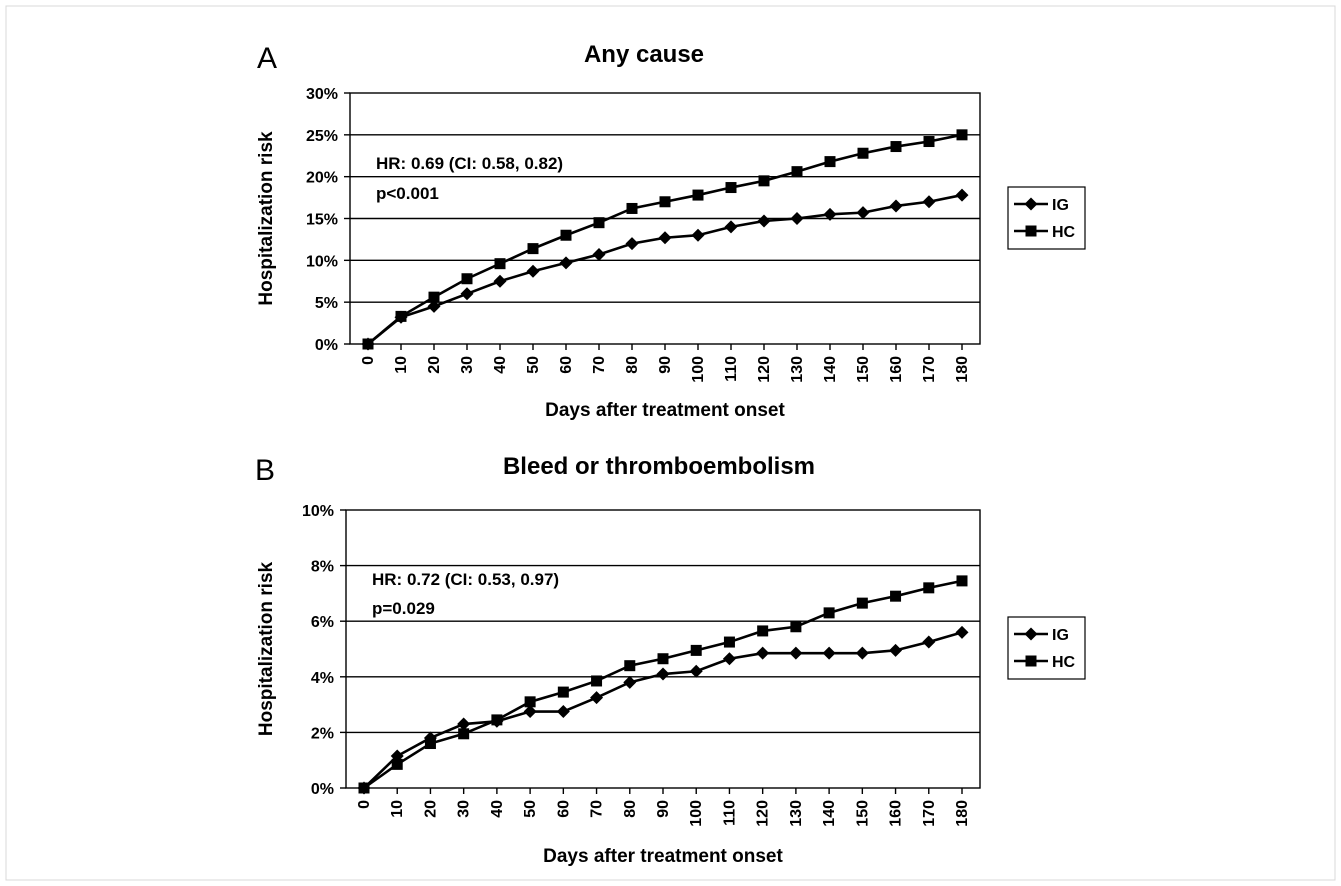  What do you see at coordinates (644, 54) in the screenshot?
I see `chart-title: Any cause` at bounding box center [644, 54].